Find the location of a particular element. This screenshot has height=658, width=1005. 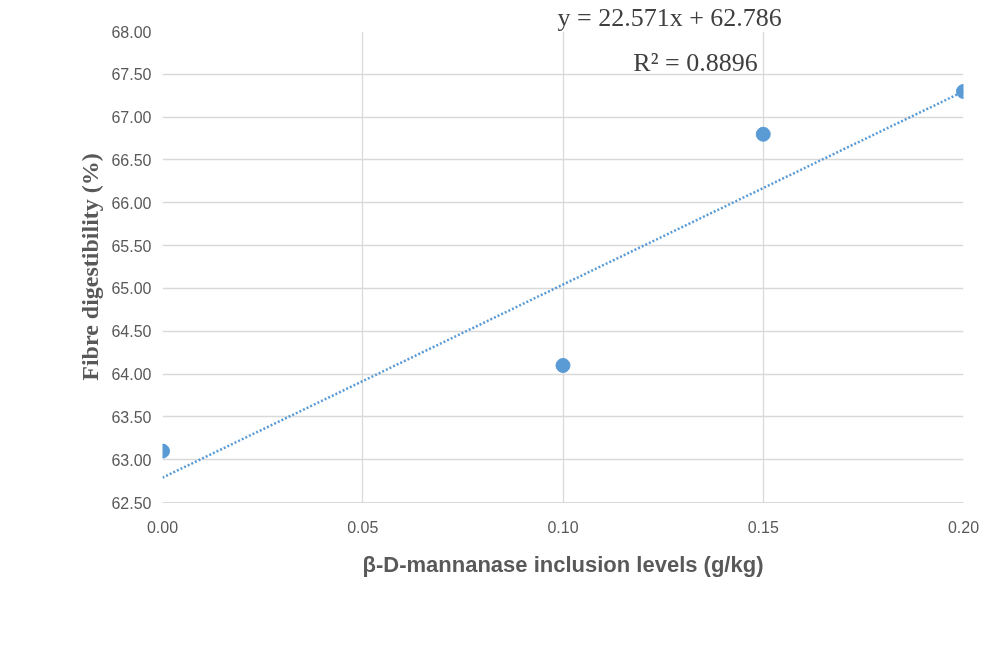

x-tick-label: 0.15 is located at coordinates (763, 527).